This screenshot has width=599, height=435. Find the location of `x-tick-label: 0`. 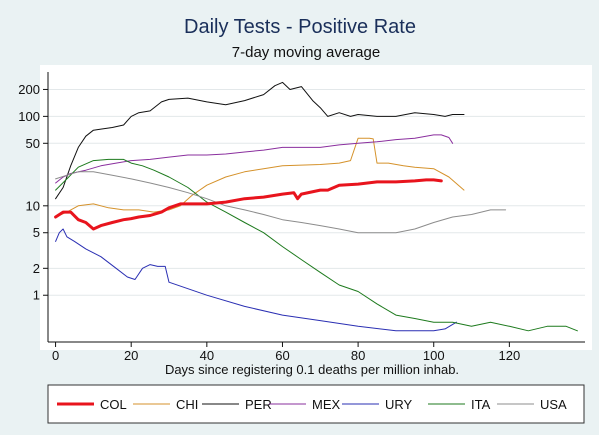

x-tick-label: 0 is located at coordinates (55, 355).